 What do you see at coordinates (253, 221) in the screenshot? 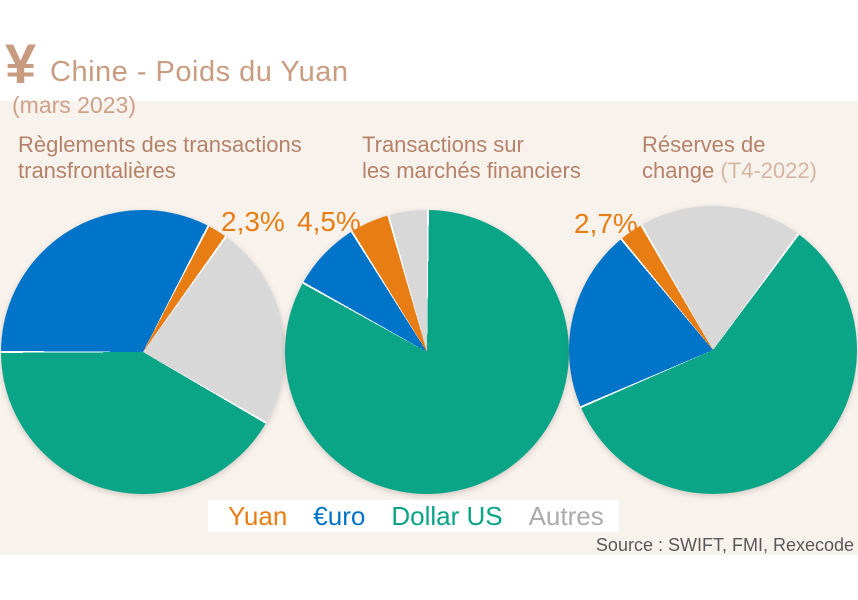
I see `yuan-callout-reglements: 2,3%` at bounding box center [253, 221].